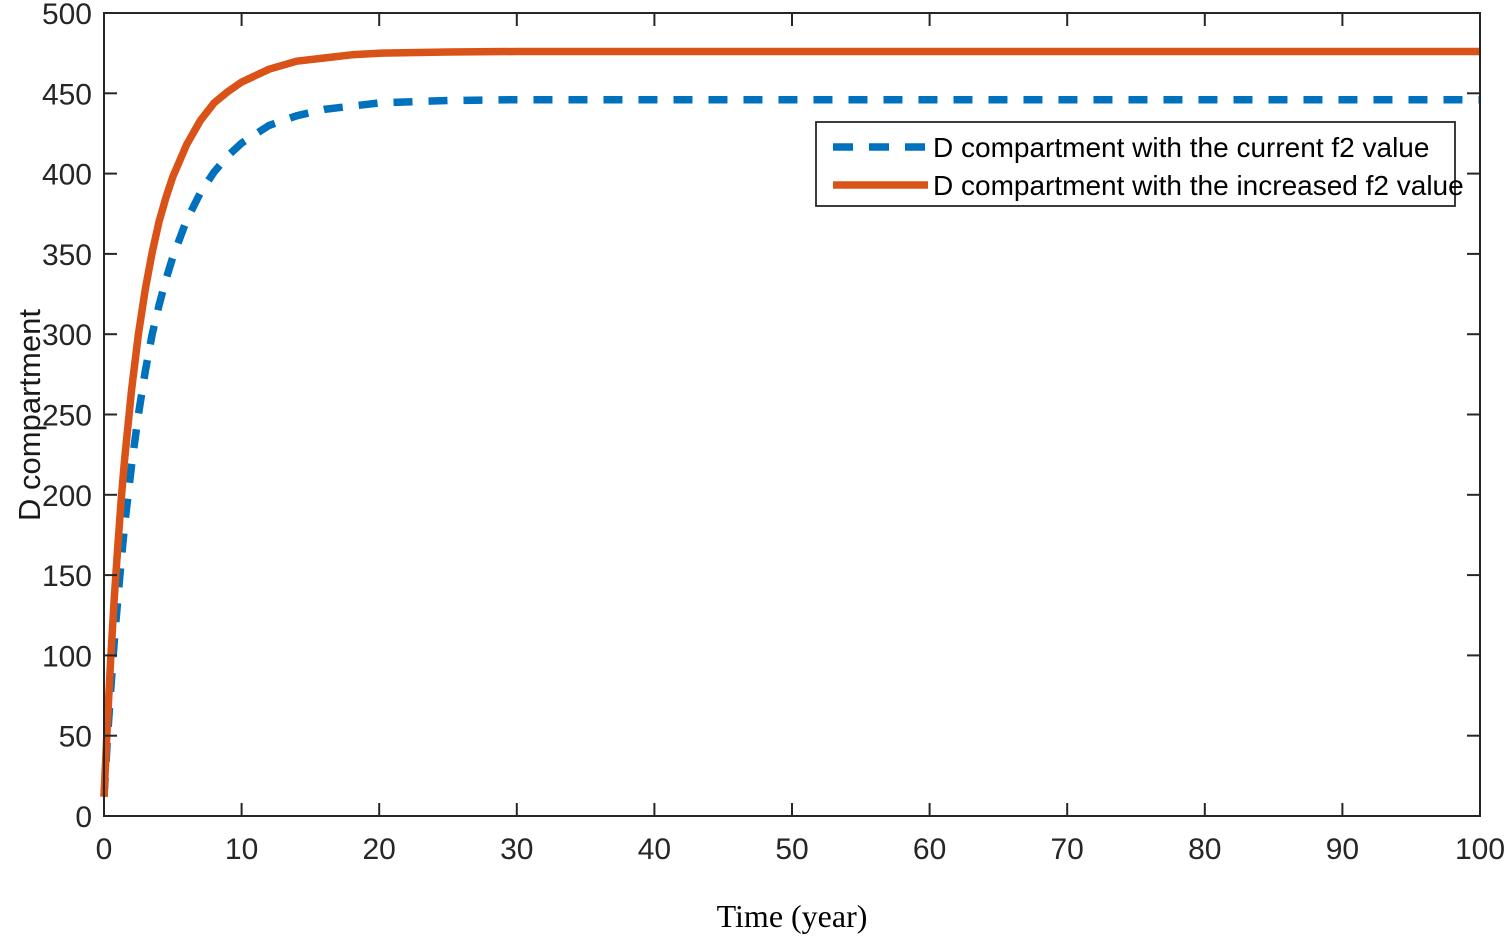 The image size is (1506, 944). What do you see at coordinates (67, 576) in the screenshot?
I see `y-tick-label: 150` at bounding box center [67, 576].